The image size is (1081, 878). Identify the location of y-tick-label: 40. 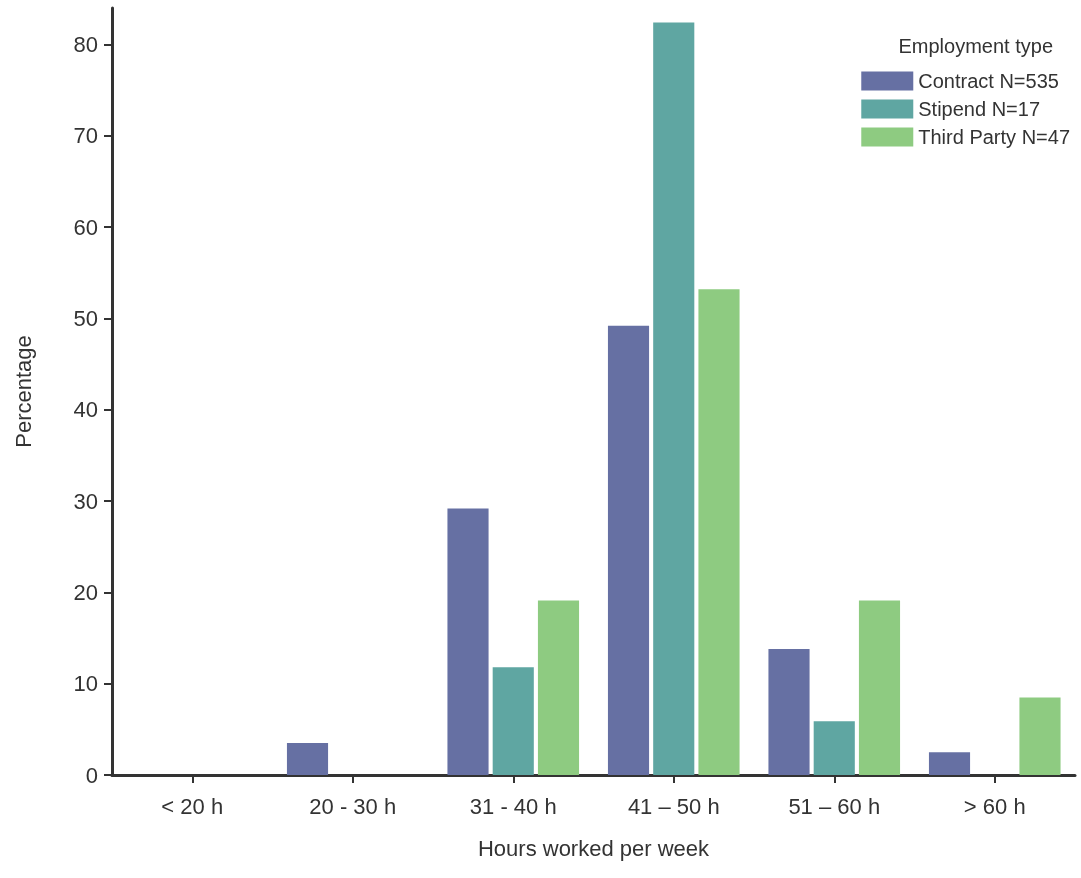
(85, 410).